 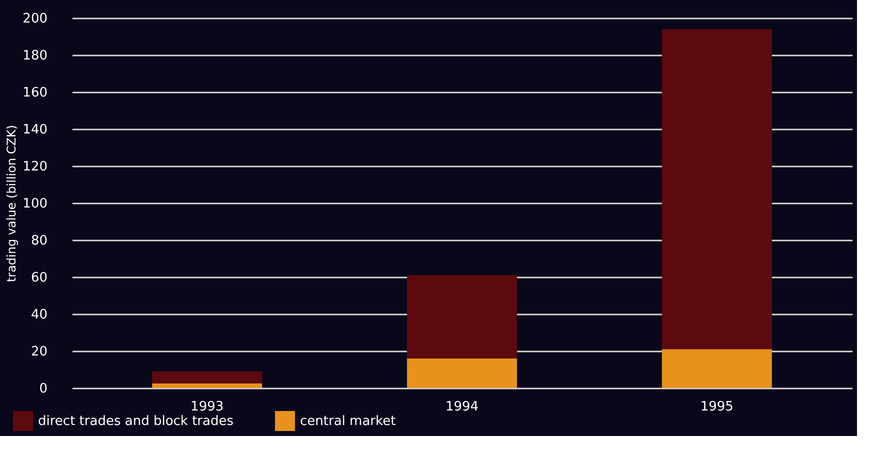 What do you see at coordinates (462, 407) in the screenshot?
I see `x-tick-label: 1994` at bounding box center [462, 407].